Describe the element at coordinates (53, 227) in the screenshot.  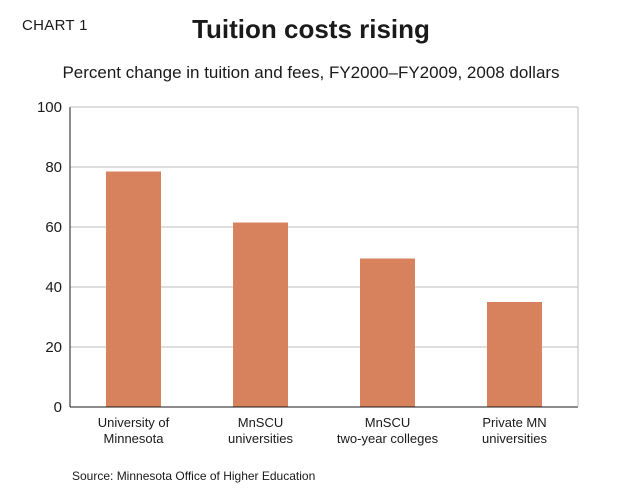
I see `y-tick-label: 60` at that location.